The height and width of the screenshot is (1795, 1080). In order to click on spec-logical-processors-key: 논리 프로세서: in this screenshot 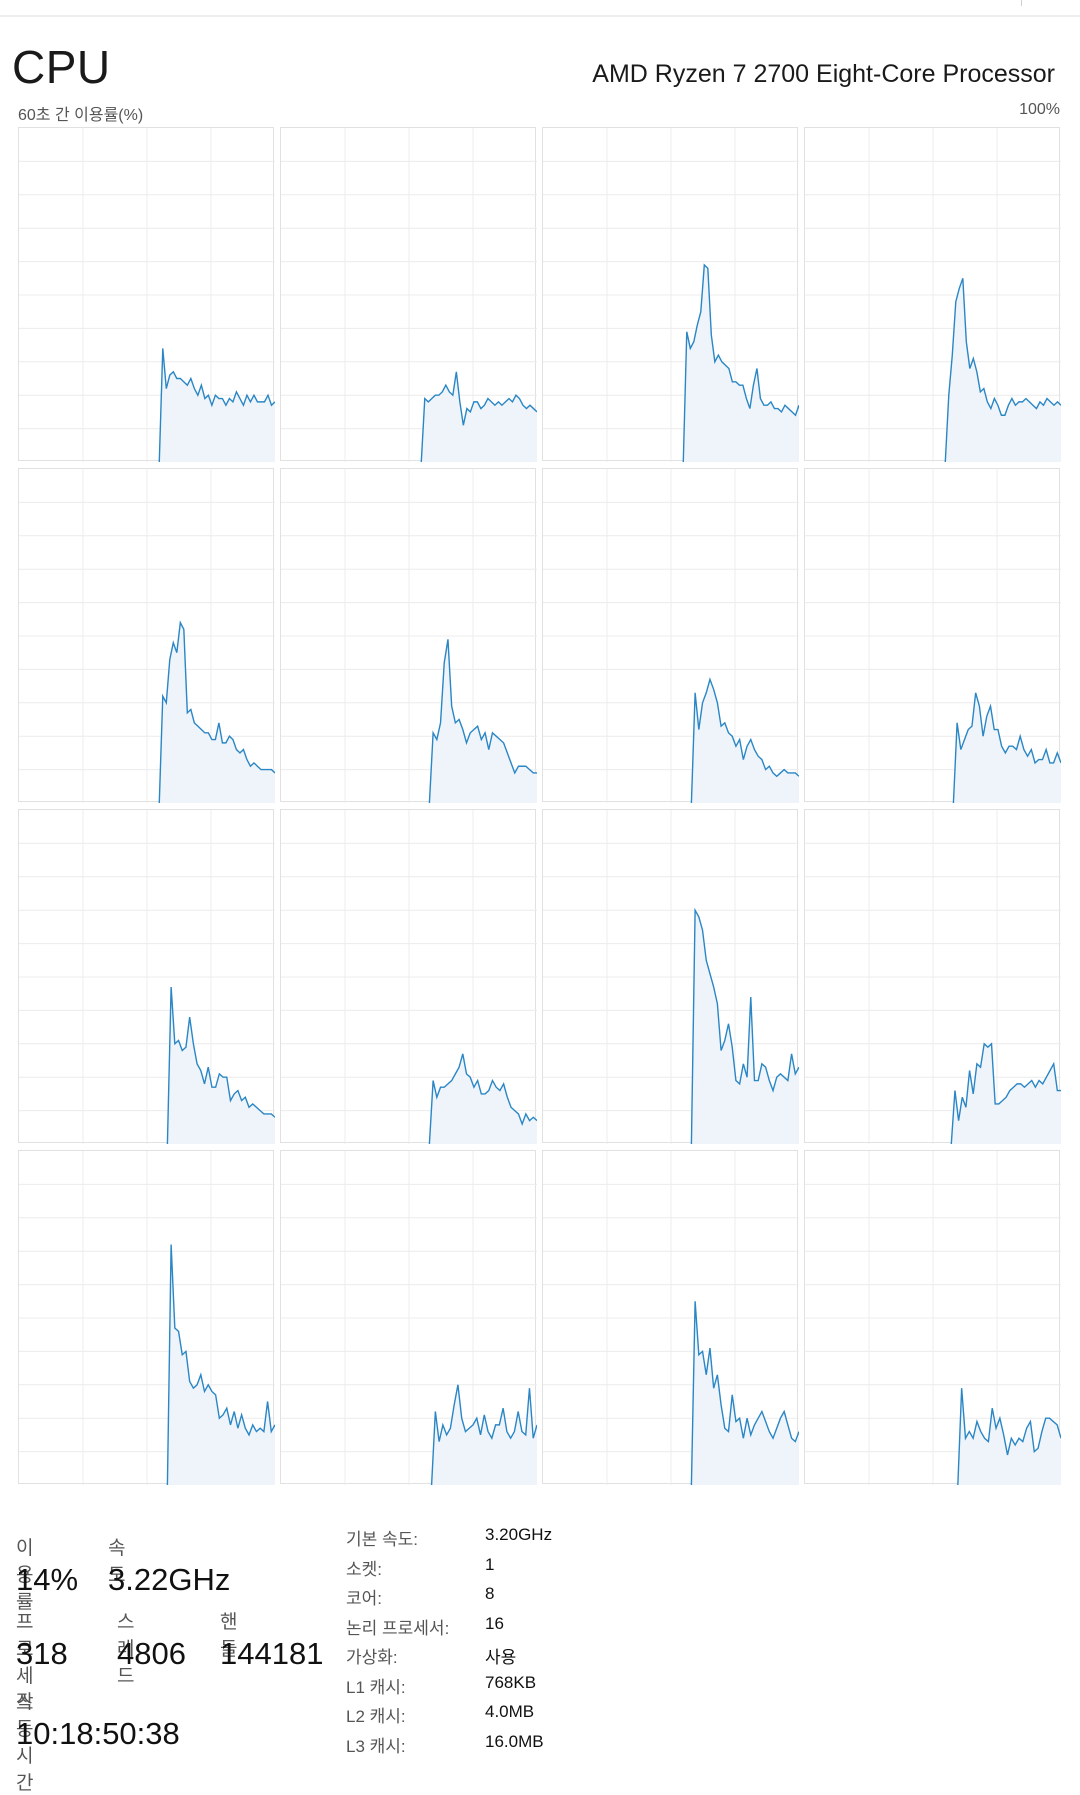, I will do `click(398, 1628)`.